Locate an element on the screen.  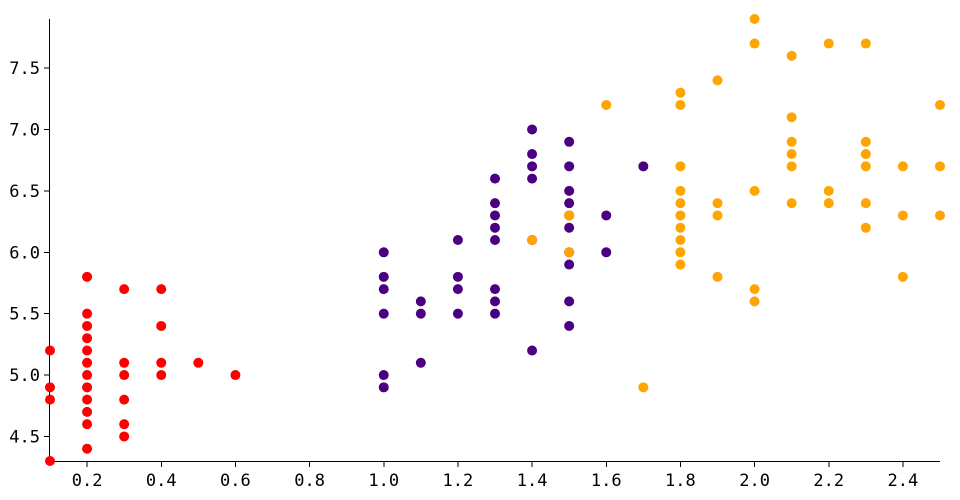
x-axis: 0.2 0.4 0.6 0.8 1.0 1.2 1.4 1.6 1.8 2.0 2.2 2.4 is located at coordinates (495, 476).